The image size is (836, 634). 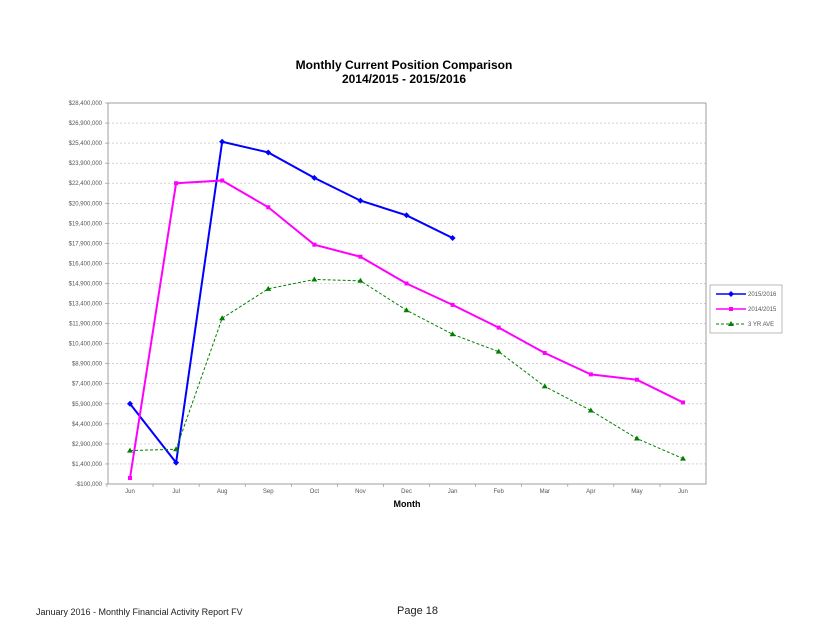 What do you see at coordinates (315, 492) in the screenshot?
I see `x-tick-label: Oct` at bounding box center [315, 492].